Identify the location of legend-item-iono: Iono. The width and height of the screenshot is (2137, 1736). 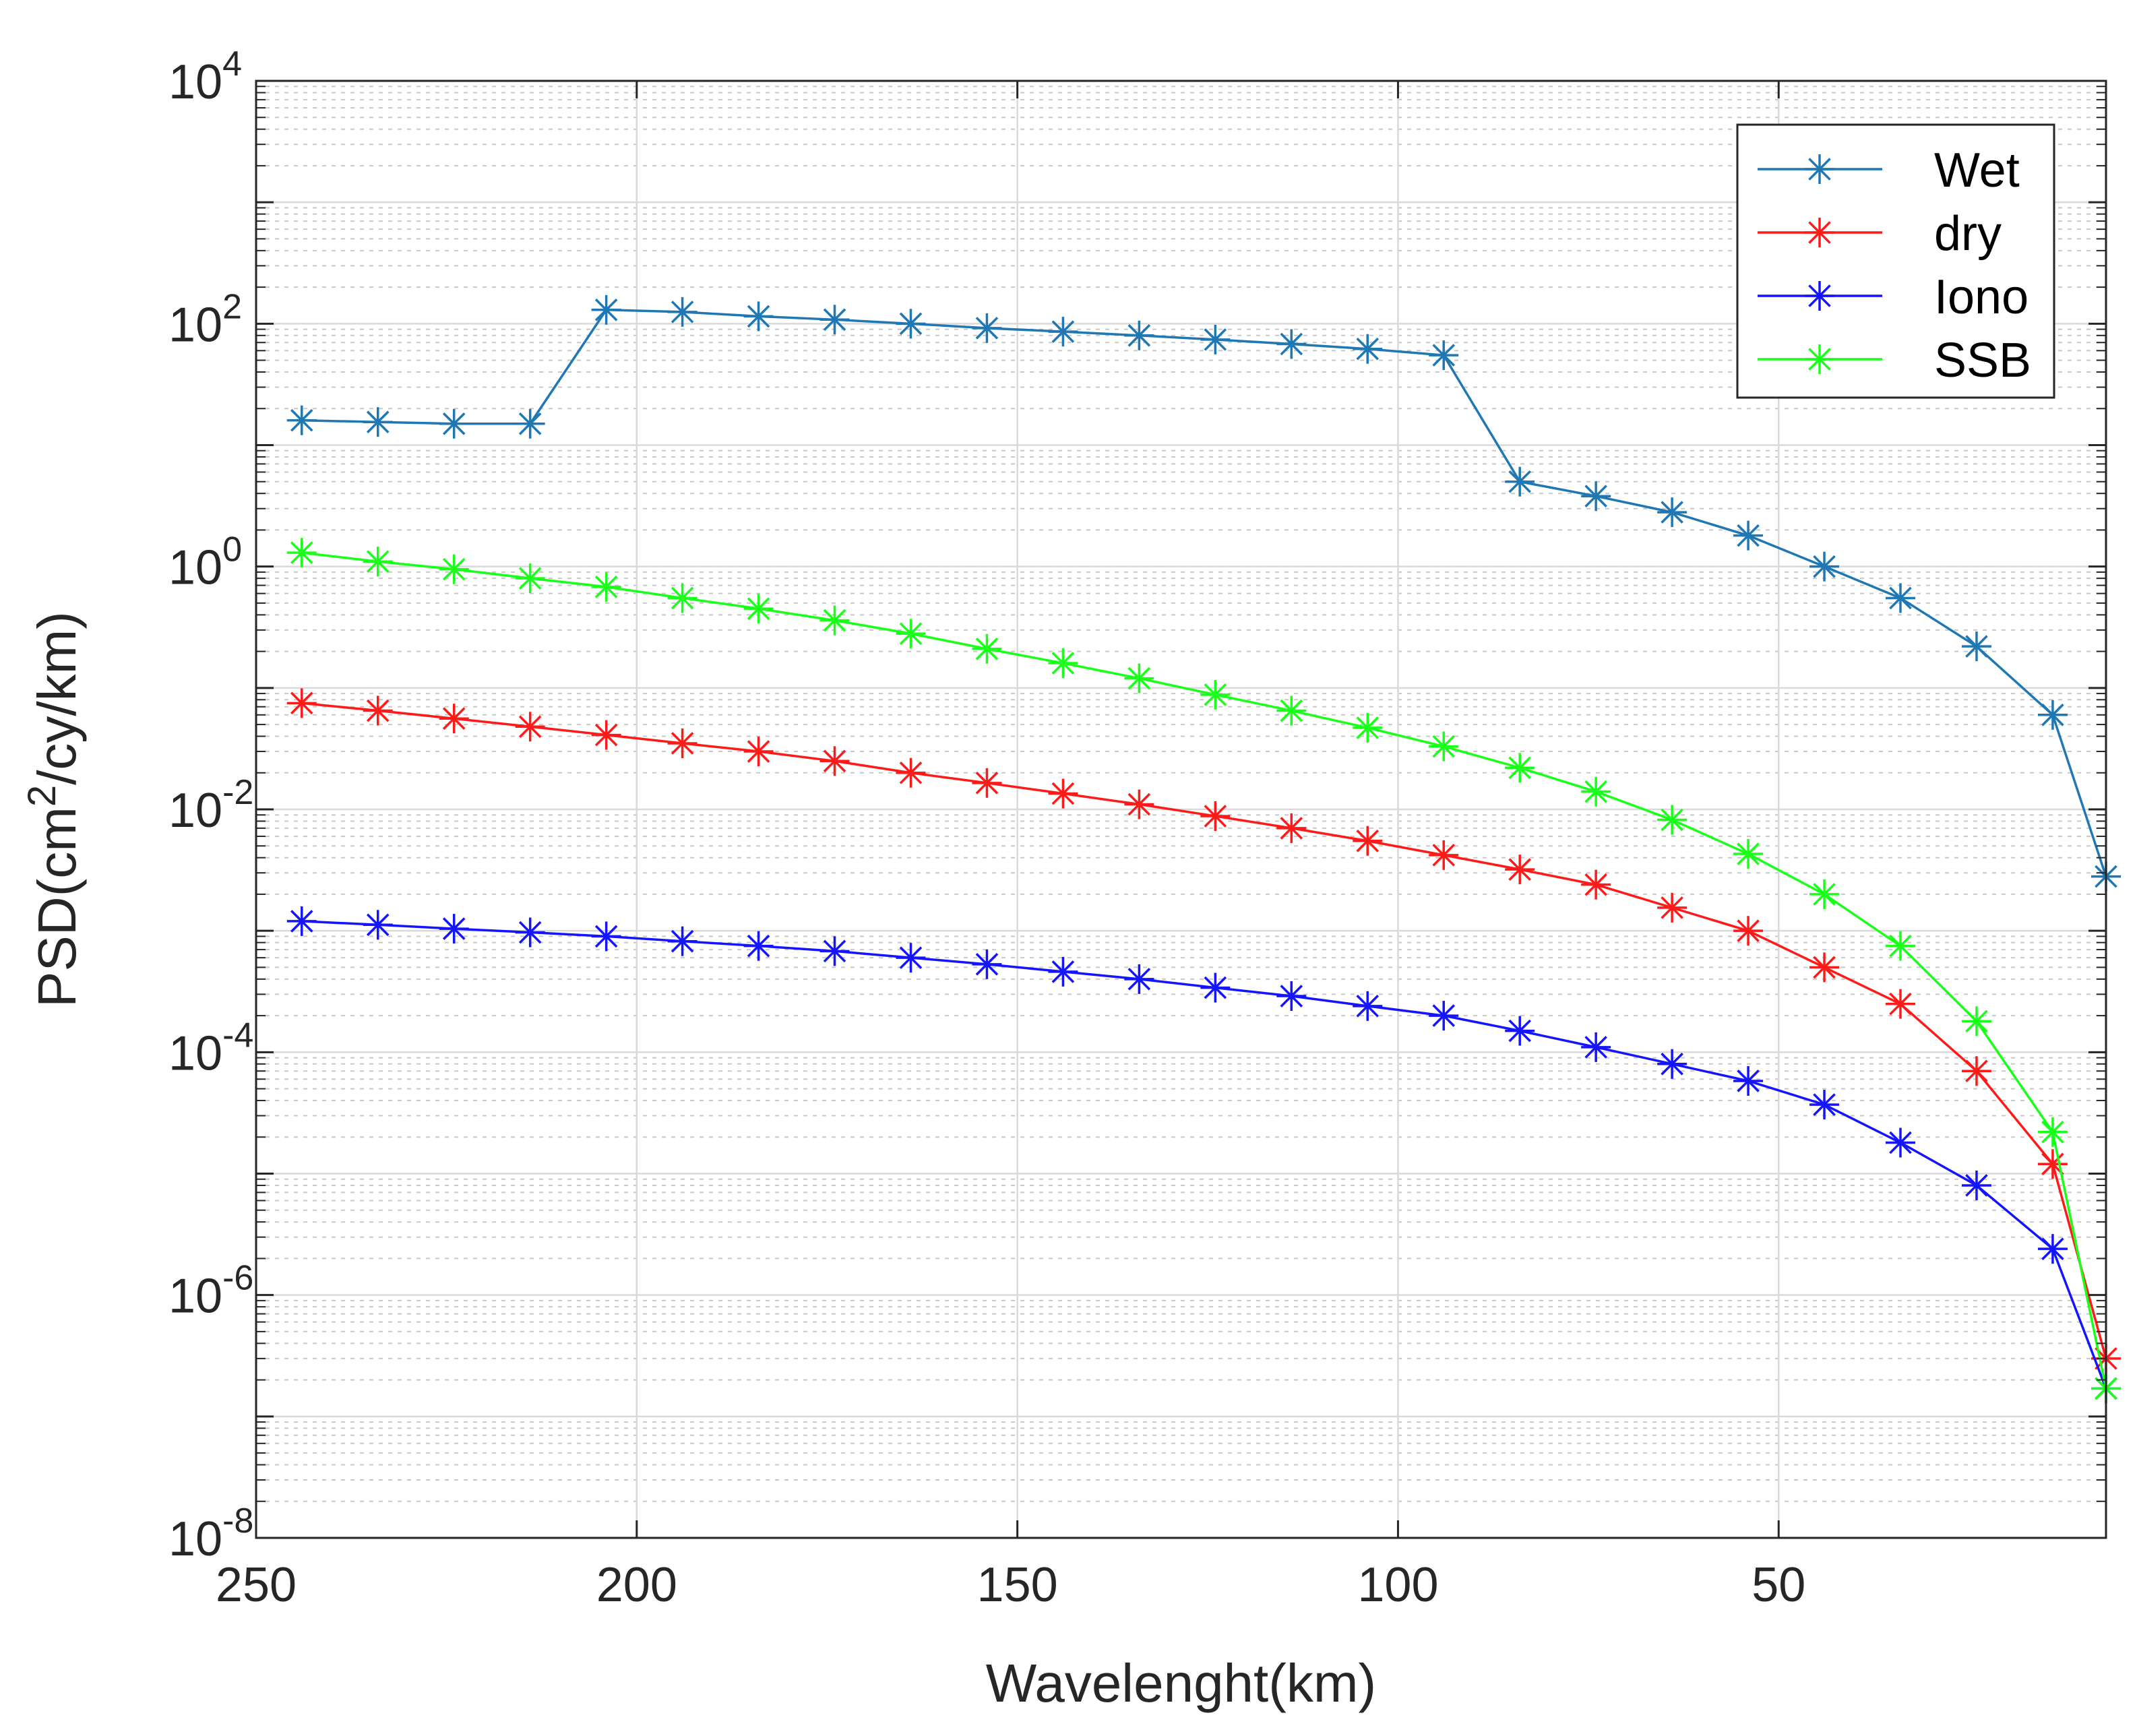
(1893, 297).